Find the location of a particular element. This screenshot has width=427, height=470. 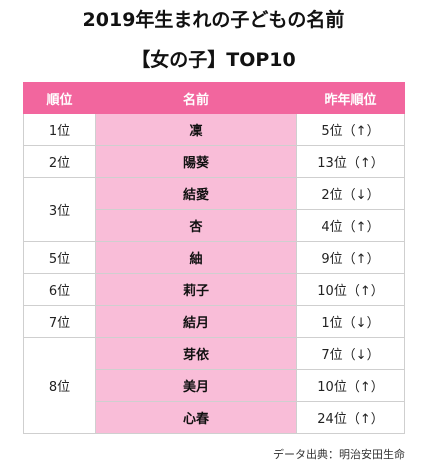

name-cell: 結愛 is located at coordinates (196, 193).